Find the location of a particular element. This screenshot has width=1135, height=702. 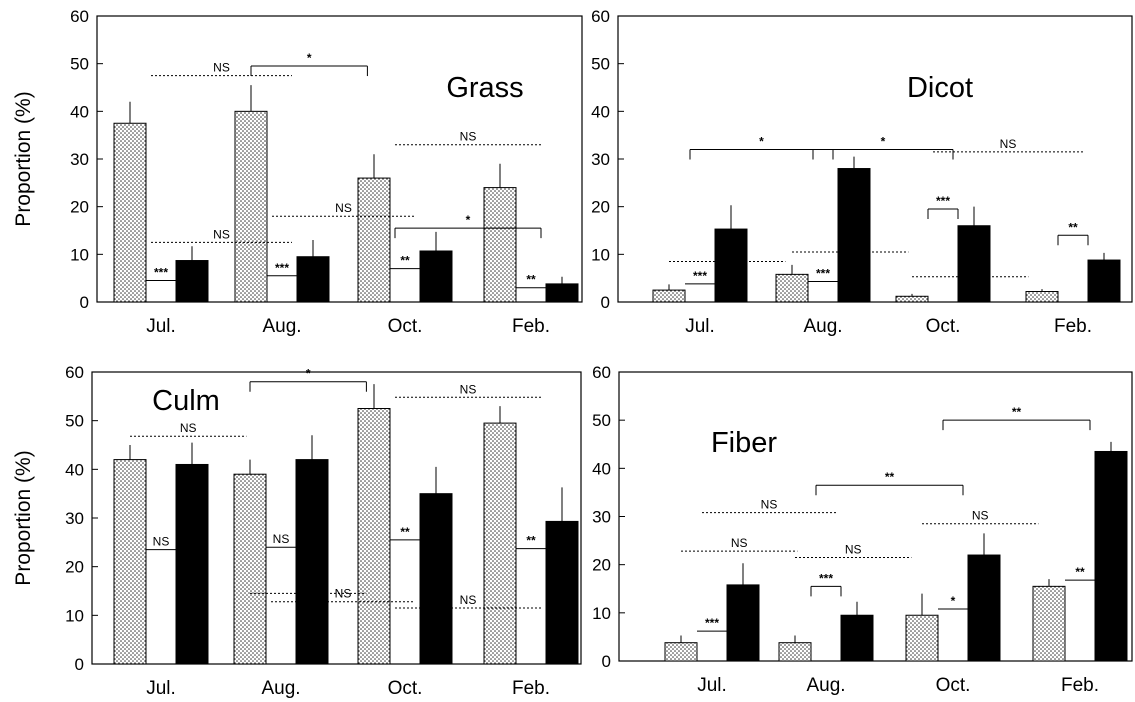

panel-title: Fiber is located at coordinates (744, 443).